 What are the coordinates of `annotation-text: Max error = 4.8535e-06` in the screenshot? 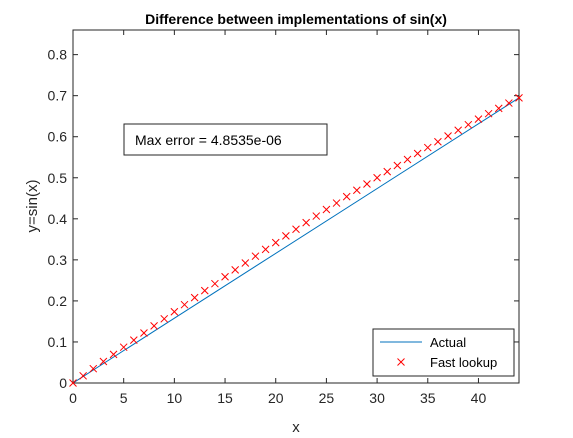 It's located at (208, 140).